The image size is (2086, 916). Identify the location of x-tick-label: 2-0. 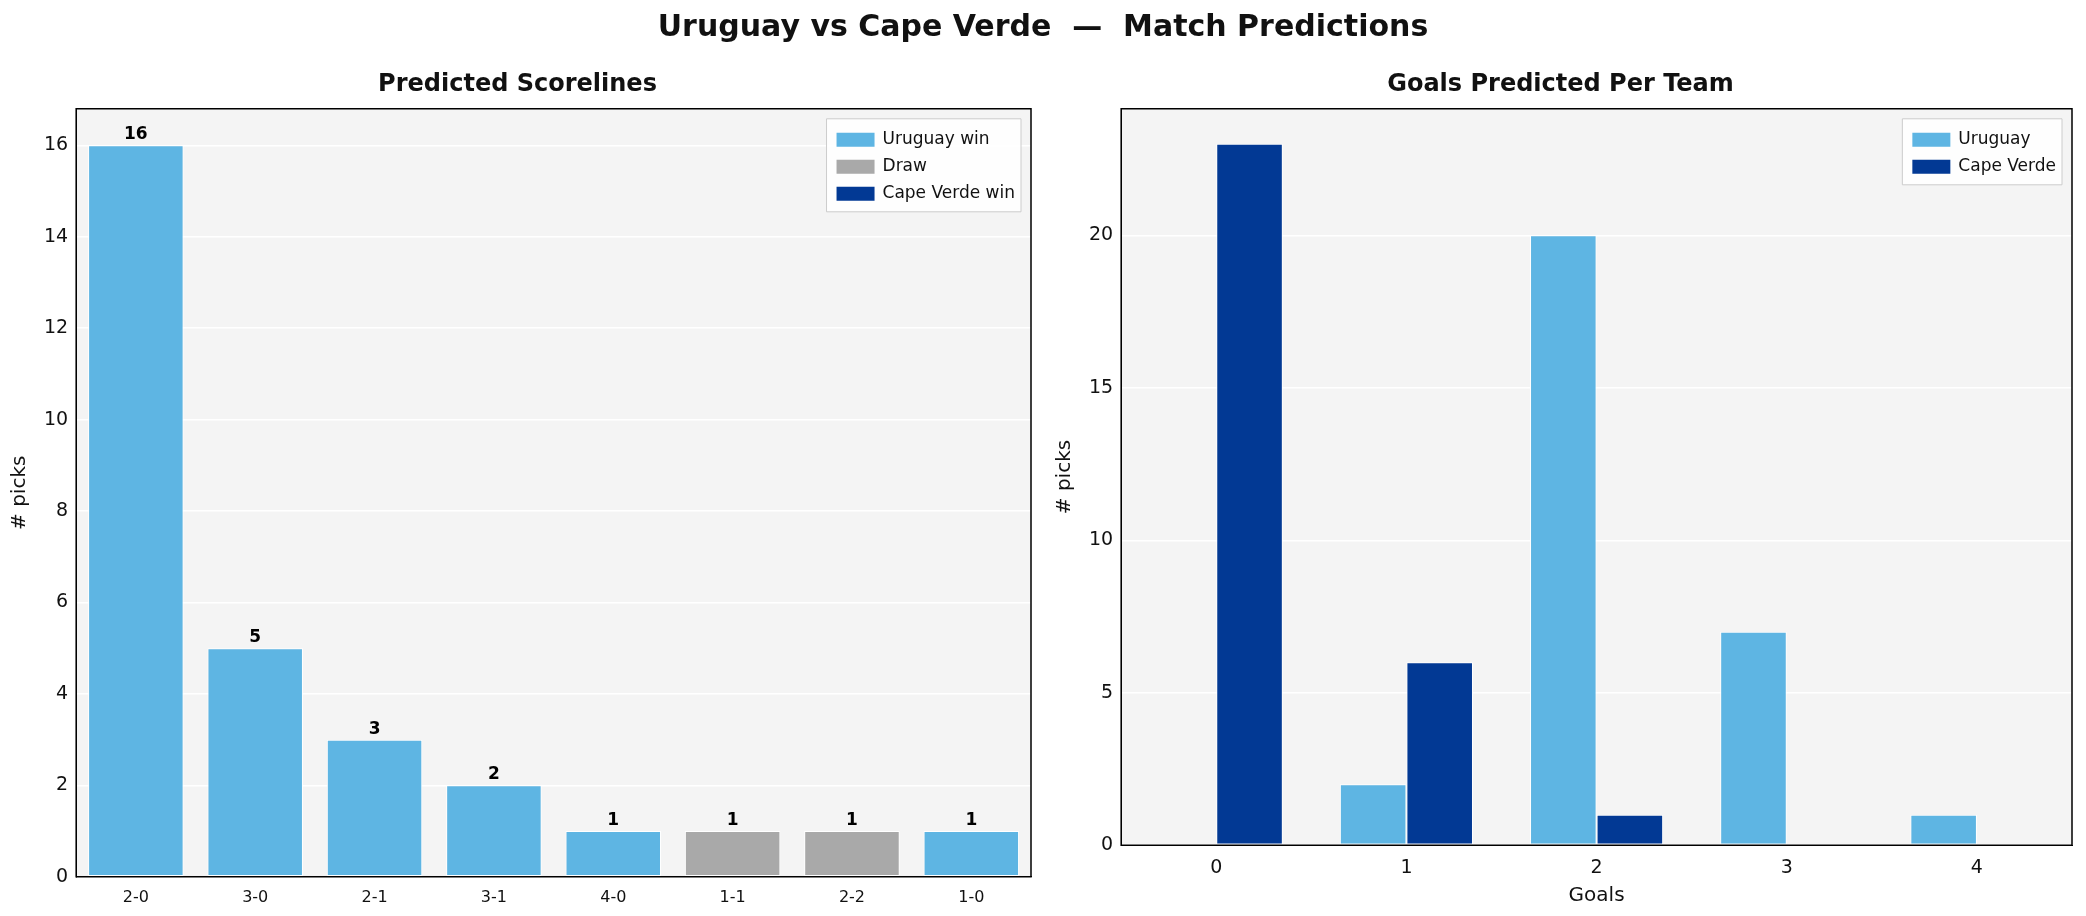
(135, 896).